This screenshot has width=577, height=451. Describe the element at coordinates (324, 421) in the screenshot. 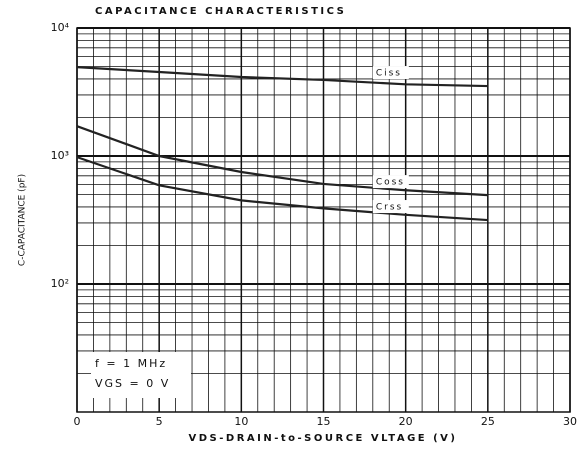

I see `x-tick-label: 15` at that location.